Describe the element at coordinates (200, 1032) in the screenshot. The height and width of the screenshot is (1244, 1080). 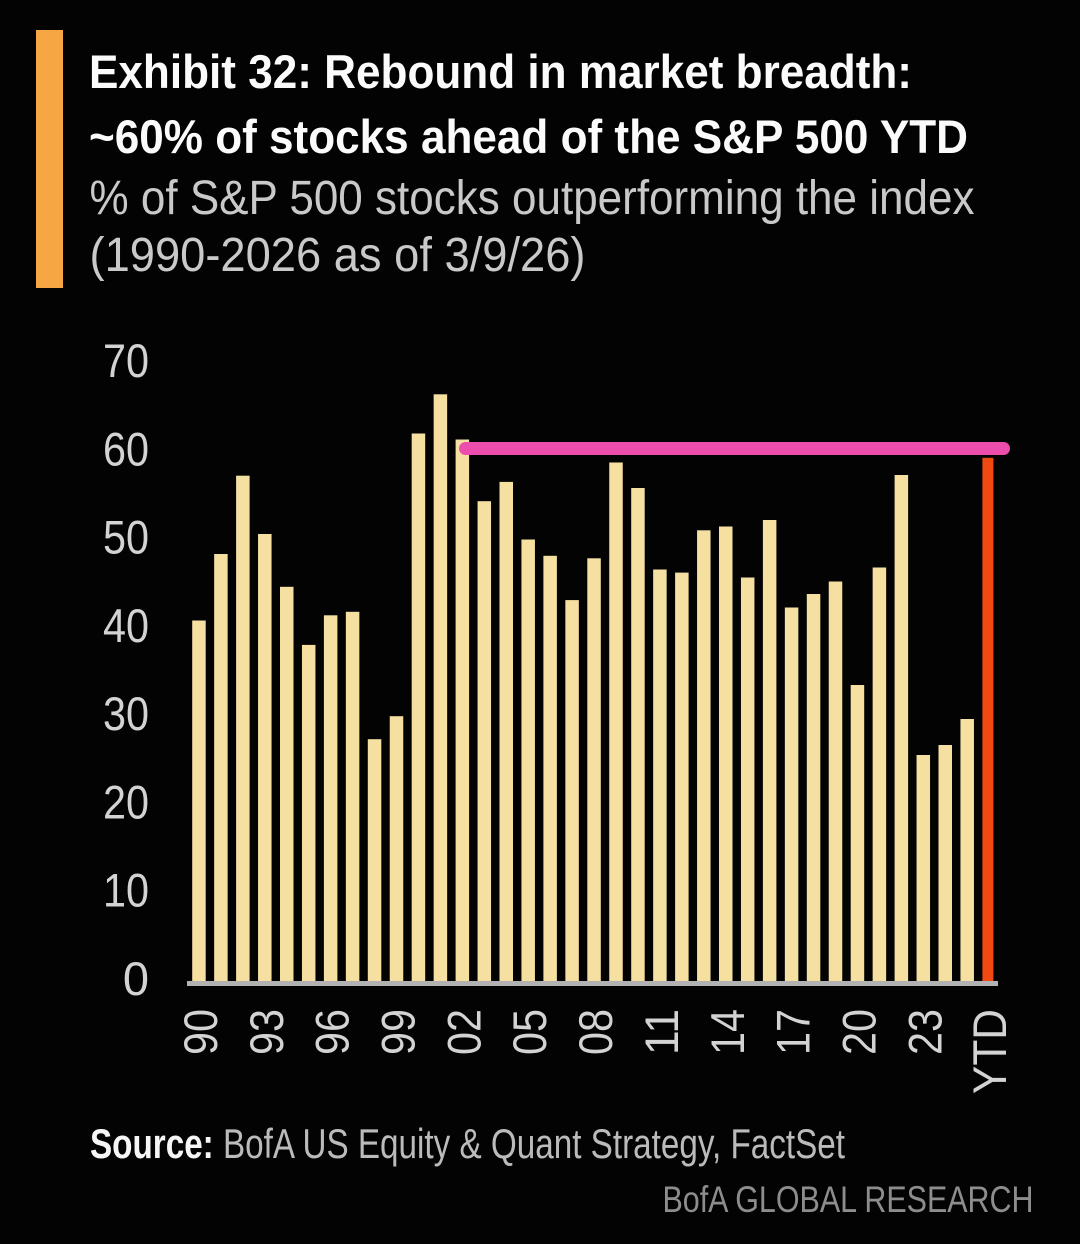
I see `svg-text: 90` at that location.